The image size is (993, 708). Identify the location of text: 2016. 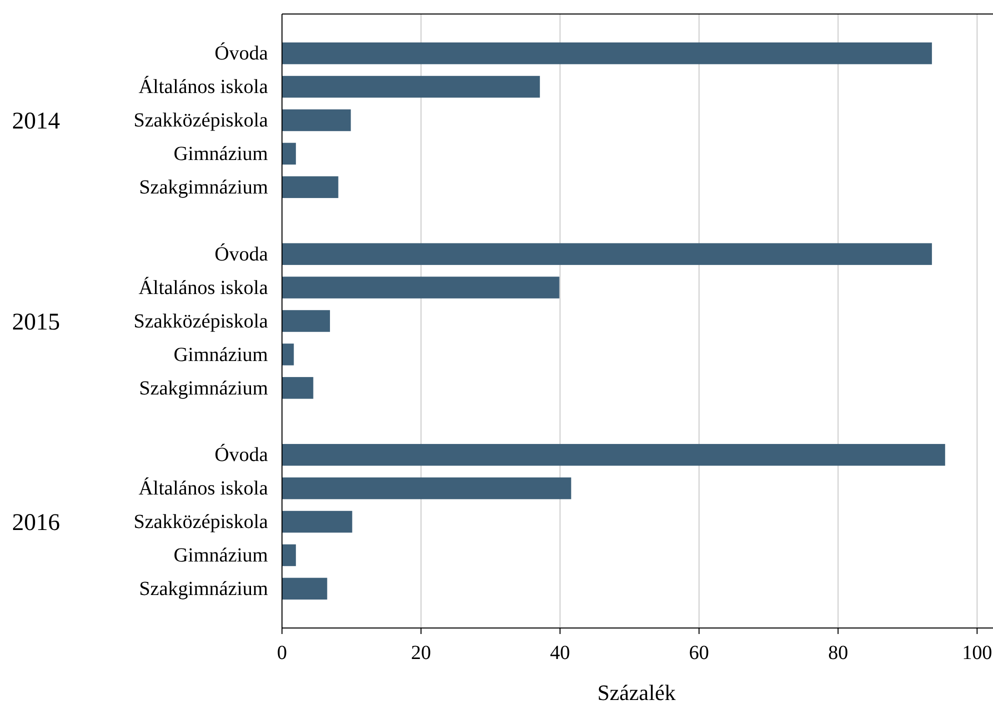
(36, 523).